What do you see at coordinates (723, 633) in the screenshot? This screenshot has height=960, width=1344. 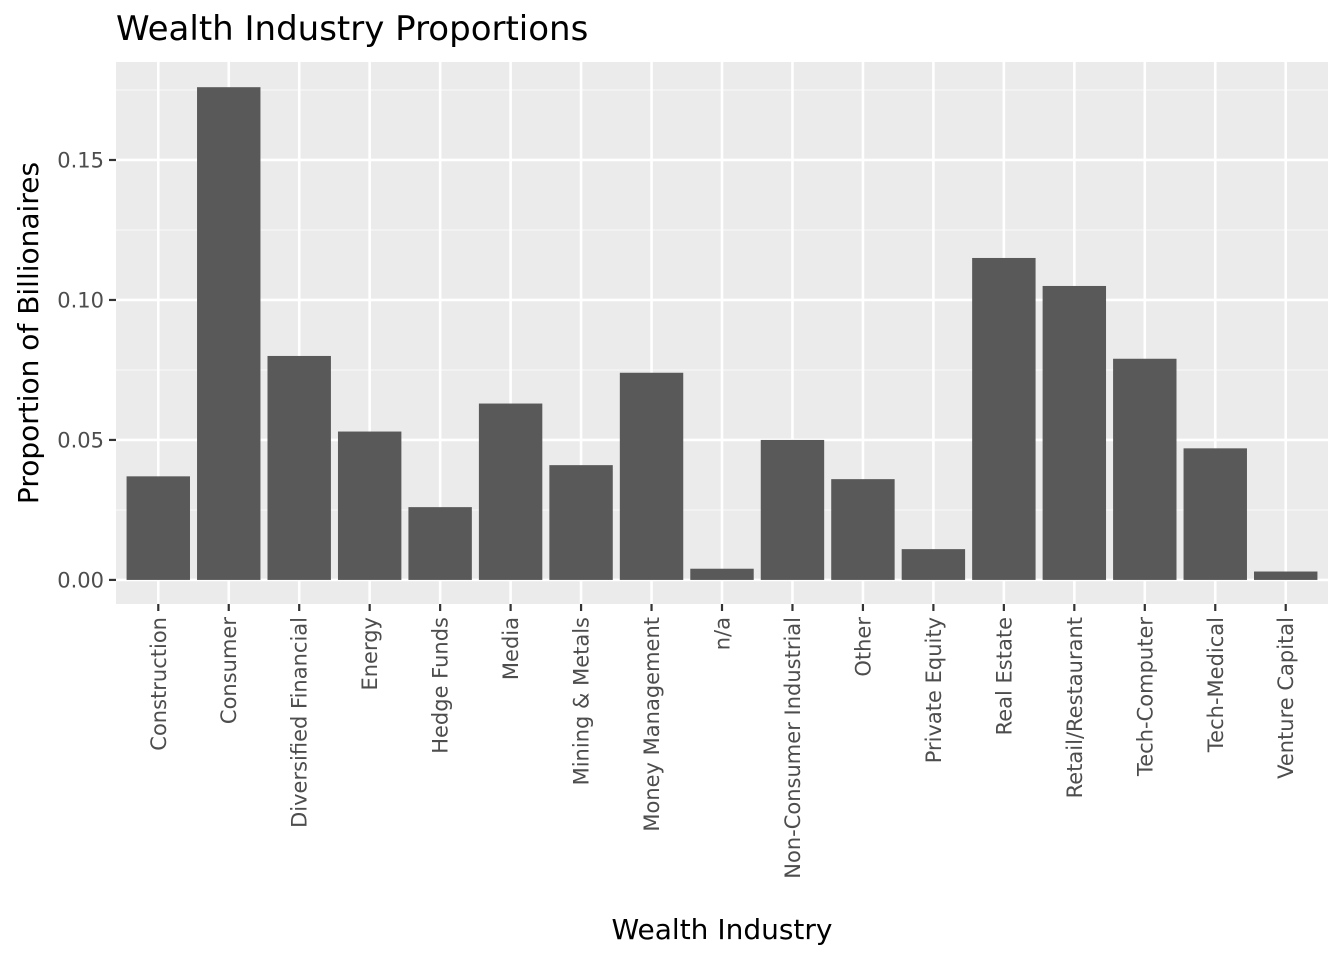 I see `x-tick-label: n/a` at bounding box center [723, 633].